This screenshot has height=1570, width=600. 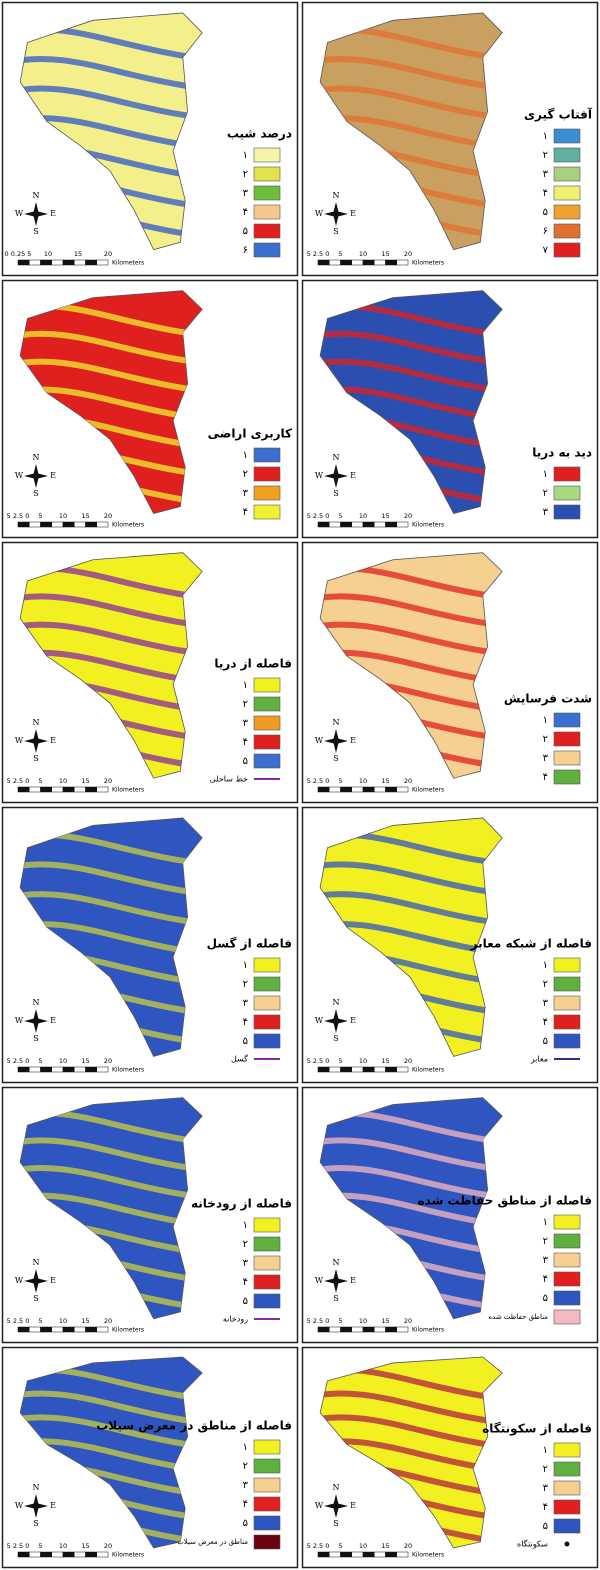 What do you see at coordinates (545, 1450) in the screenshot?
I see `legend-label: ۱` at bounding box center [545, 1450].